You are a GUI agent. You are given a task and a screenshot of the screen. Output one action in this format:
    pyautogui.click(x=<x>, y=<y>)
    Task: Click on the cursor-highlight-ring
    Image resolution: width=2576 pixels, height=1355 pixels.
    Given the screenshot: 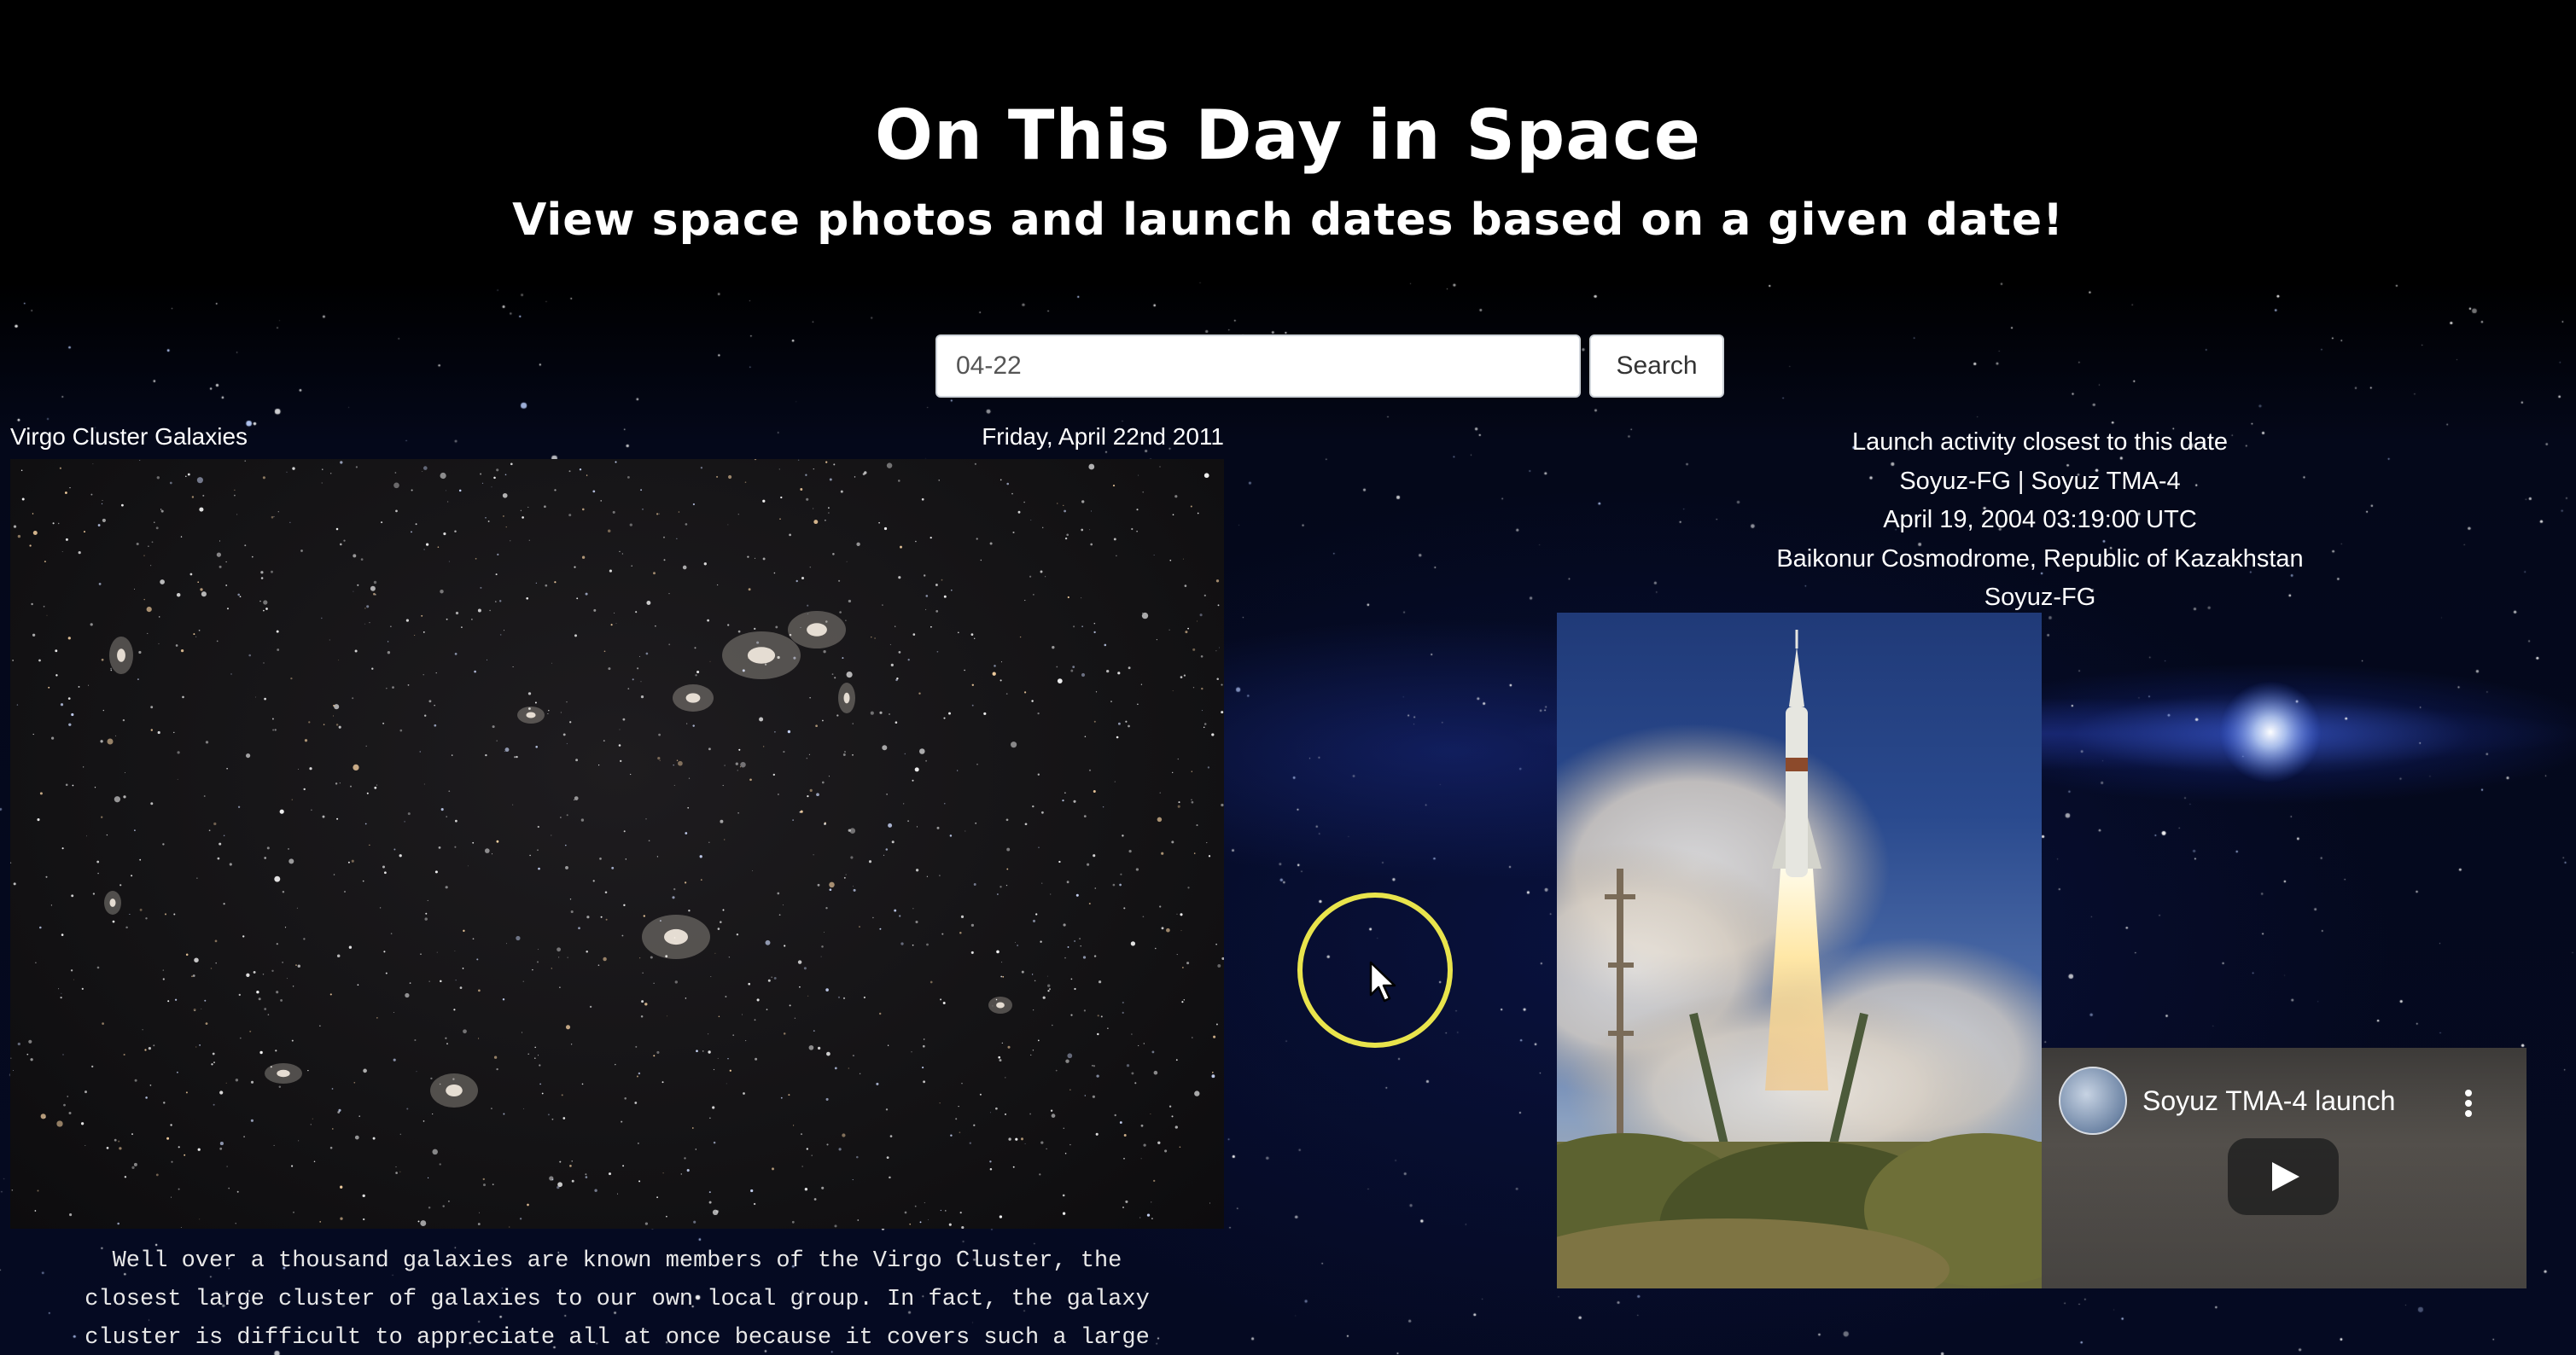 What is the action you would take?
    pyautogui.click(x=1375, y=970)
    